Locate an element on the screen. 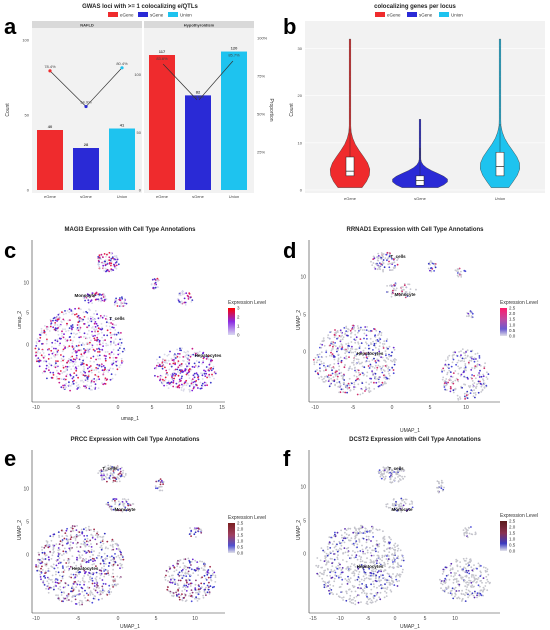 This screenshot has width=550, height=630. legend-title: Expression Level is located at coordinates (519, 303).